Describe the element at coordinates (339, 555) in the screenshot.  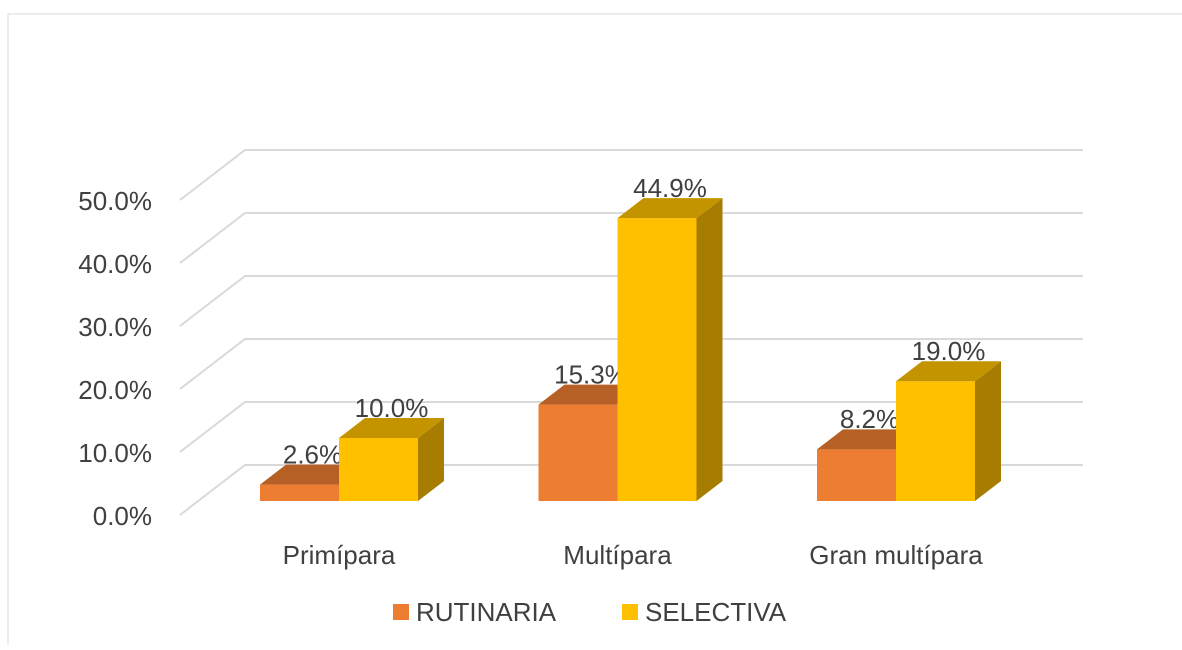
I see `x-tick-label: Primípara` at that location.